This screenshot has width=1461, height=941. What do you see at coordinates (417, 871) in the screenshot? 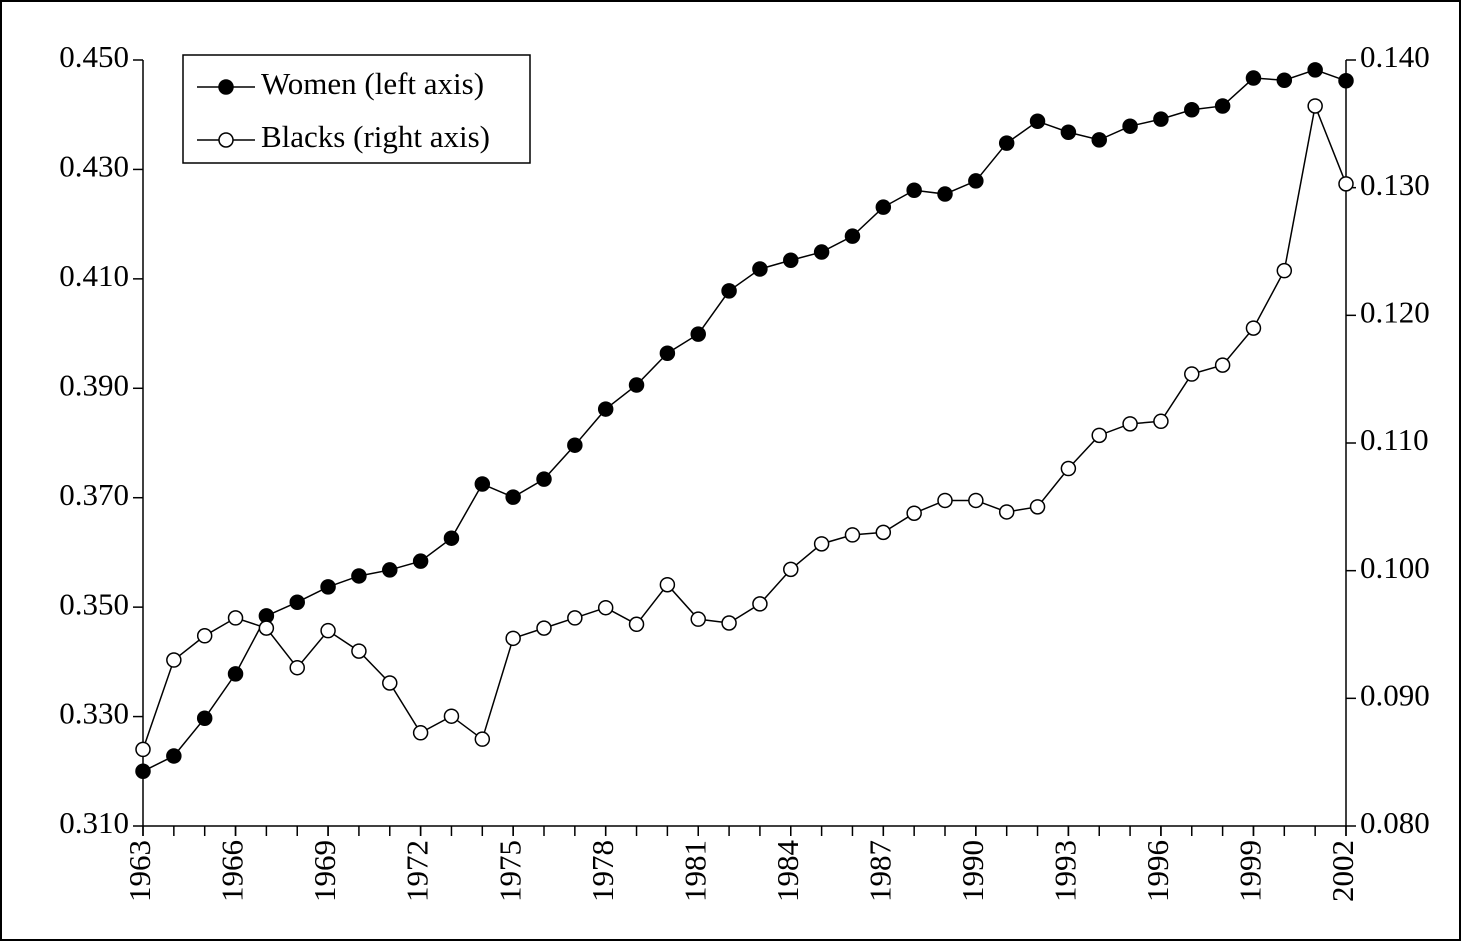
I see `x-tick-label: 1972` at bounding box center [417, 871].